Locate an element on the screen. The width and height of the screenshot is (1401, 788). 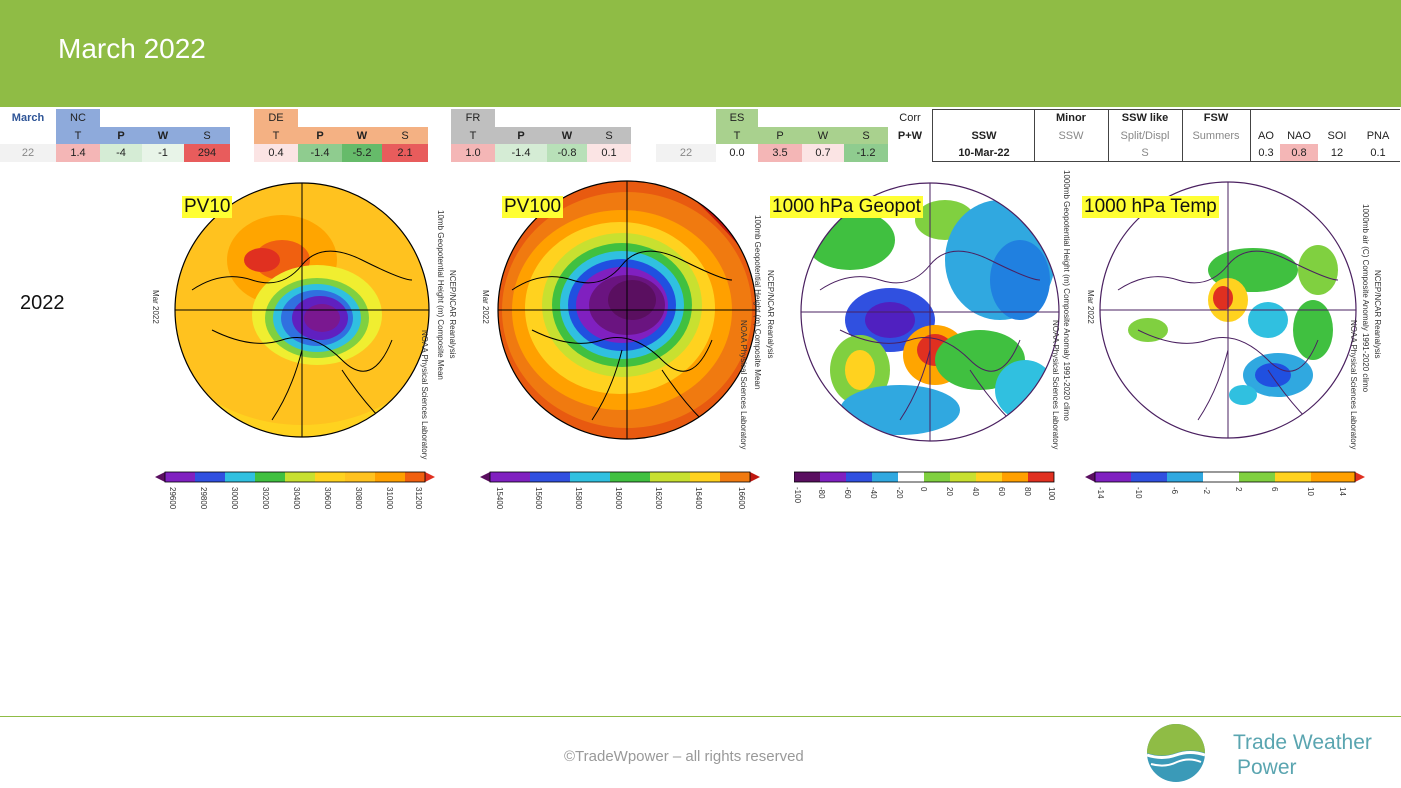
logo-line-2: Power is located at coordinates (1267, 767).